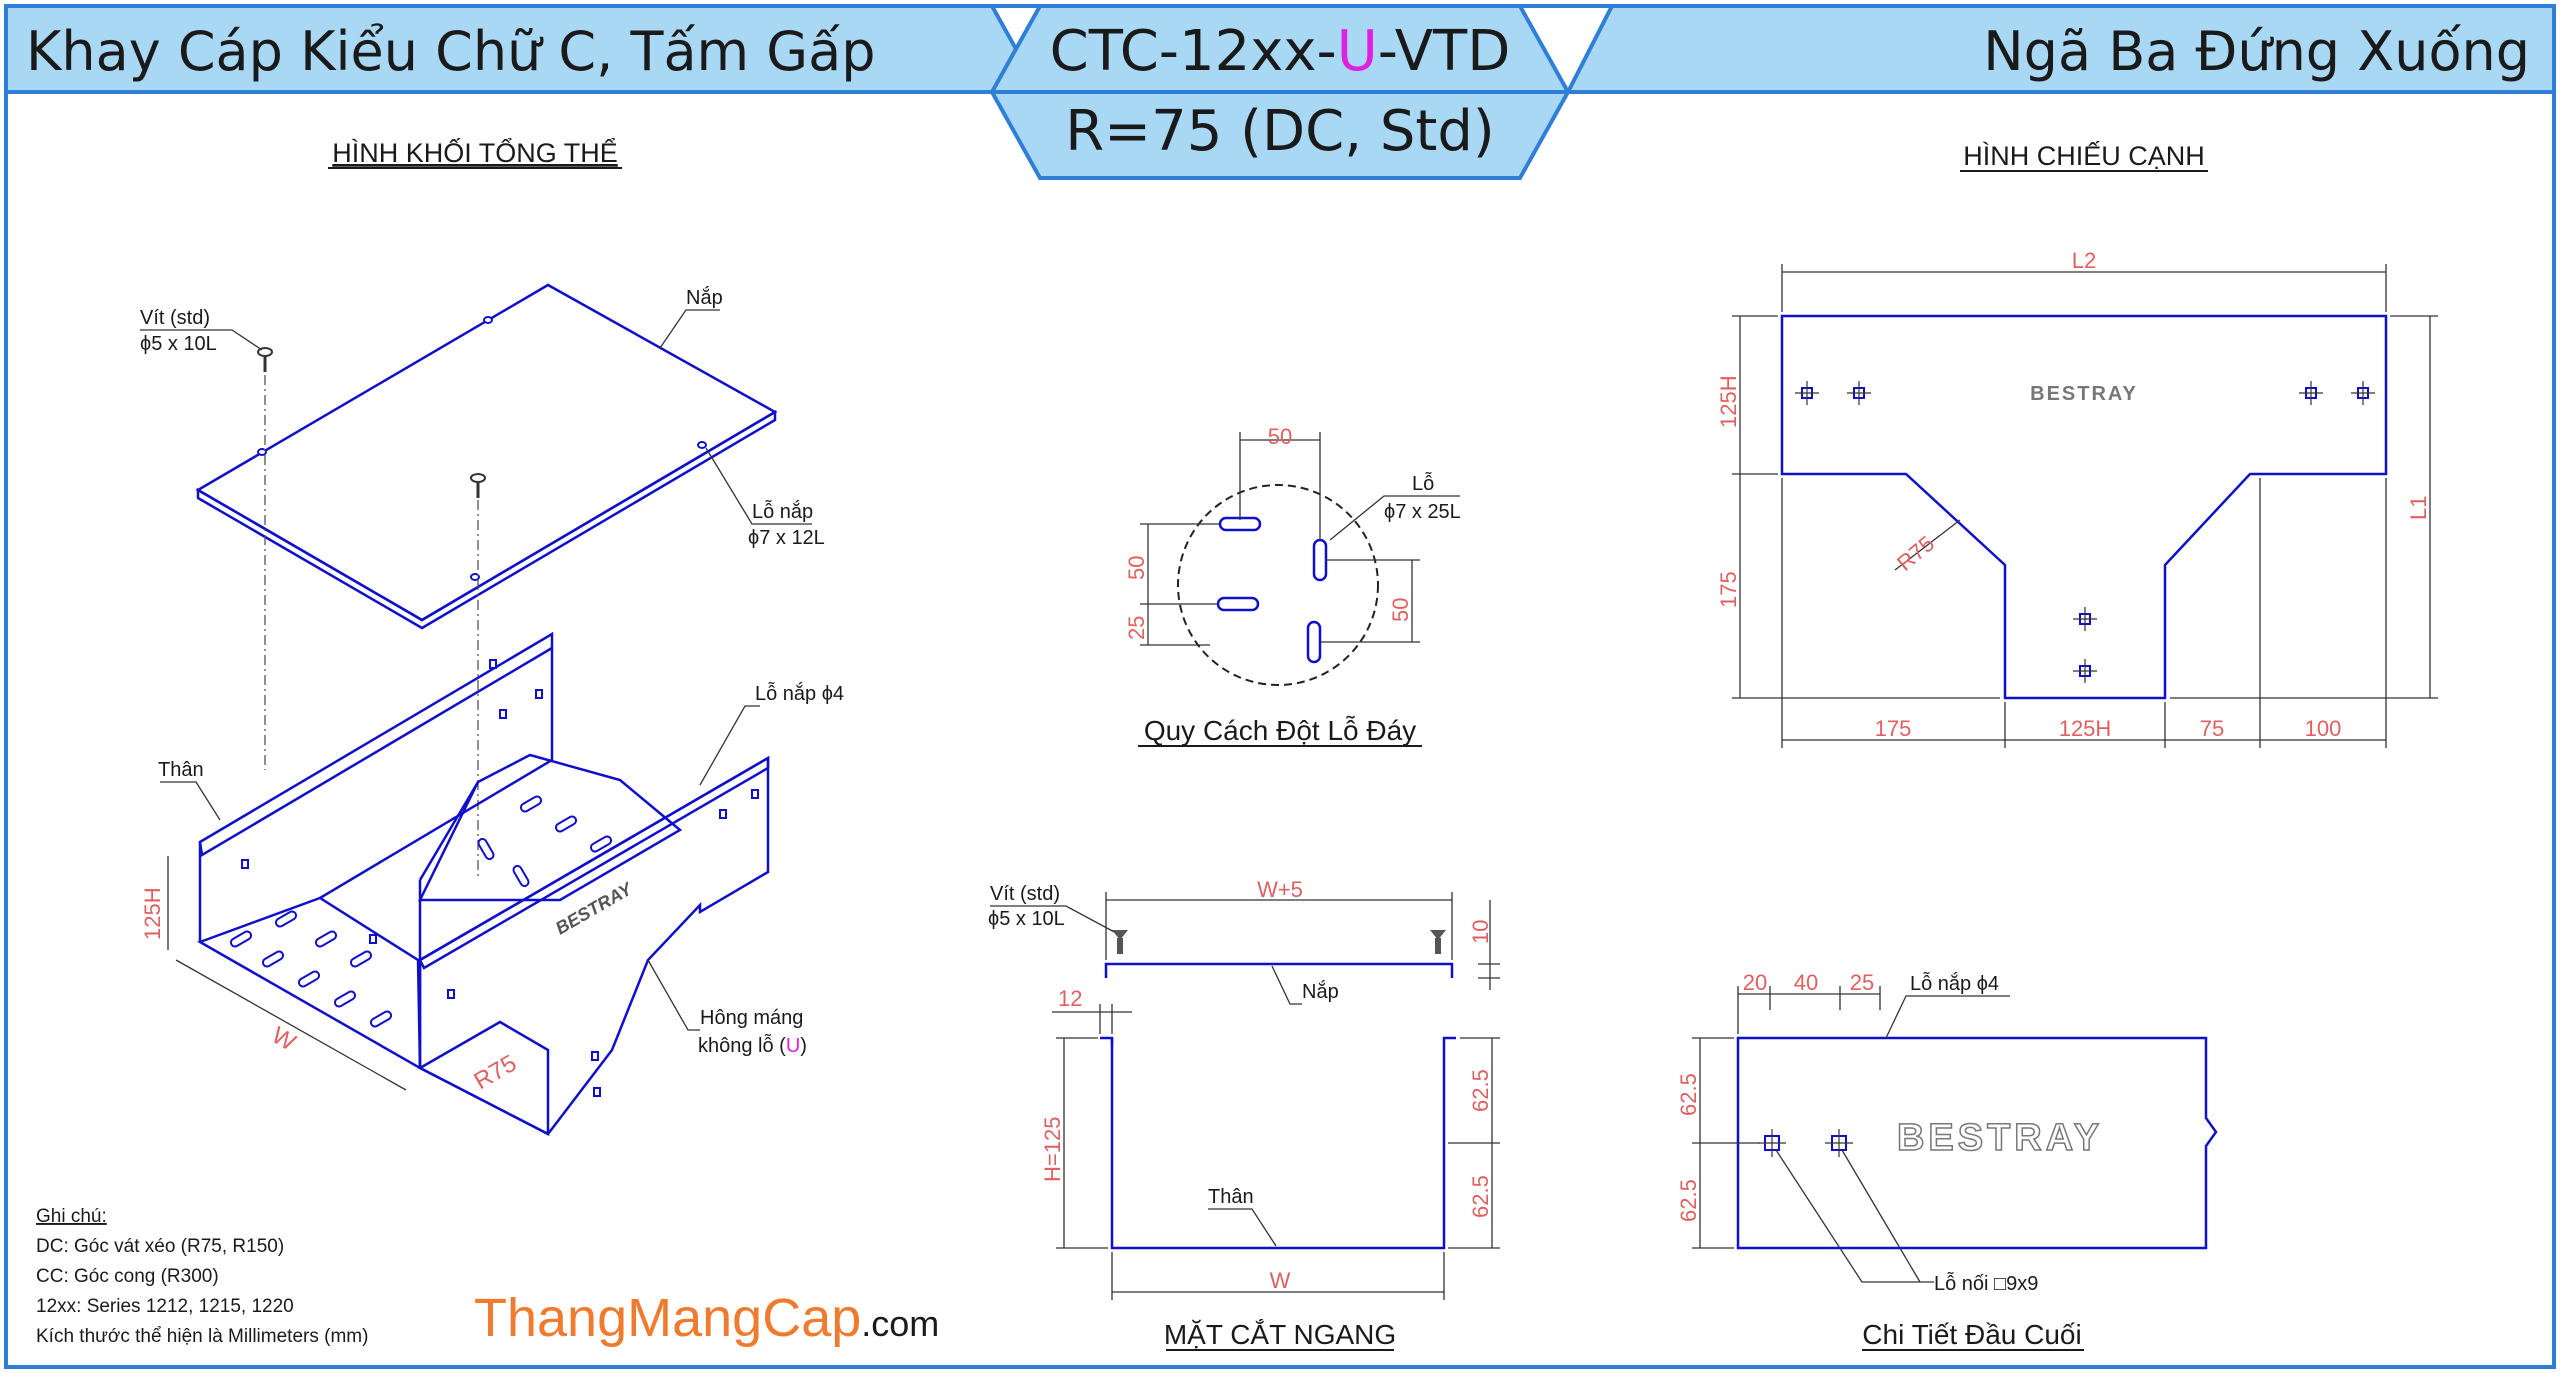 The width and height of the screenshot is (2560, 1373). Describe the element at coordinates (1136, 568) in the screenshot. I see `punch-left-dim-1: 50` at that location.